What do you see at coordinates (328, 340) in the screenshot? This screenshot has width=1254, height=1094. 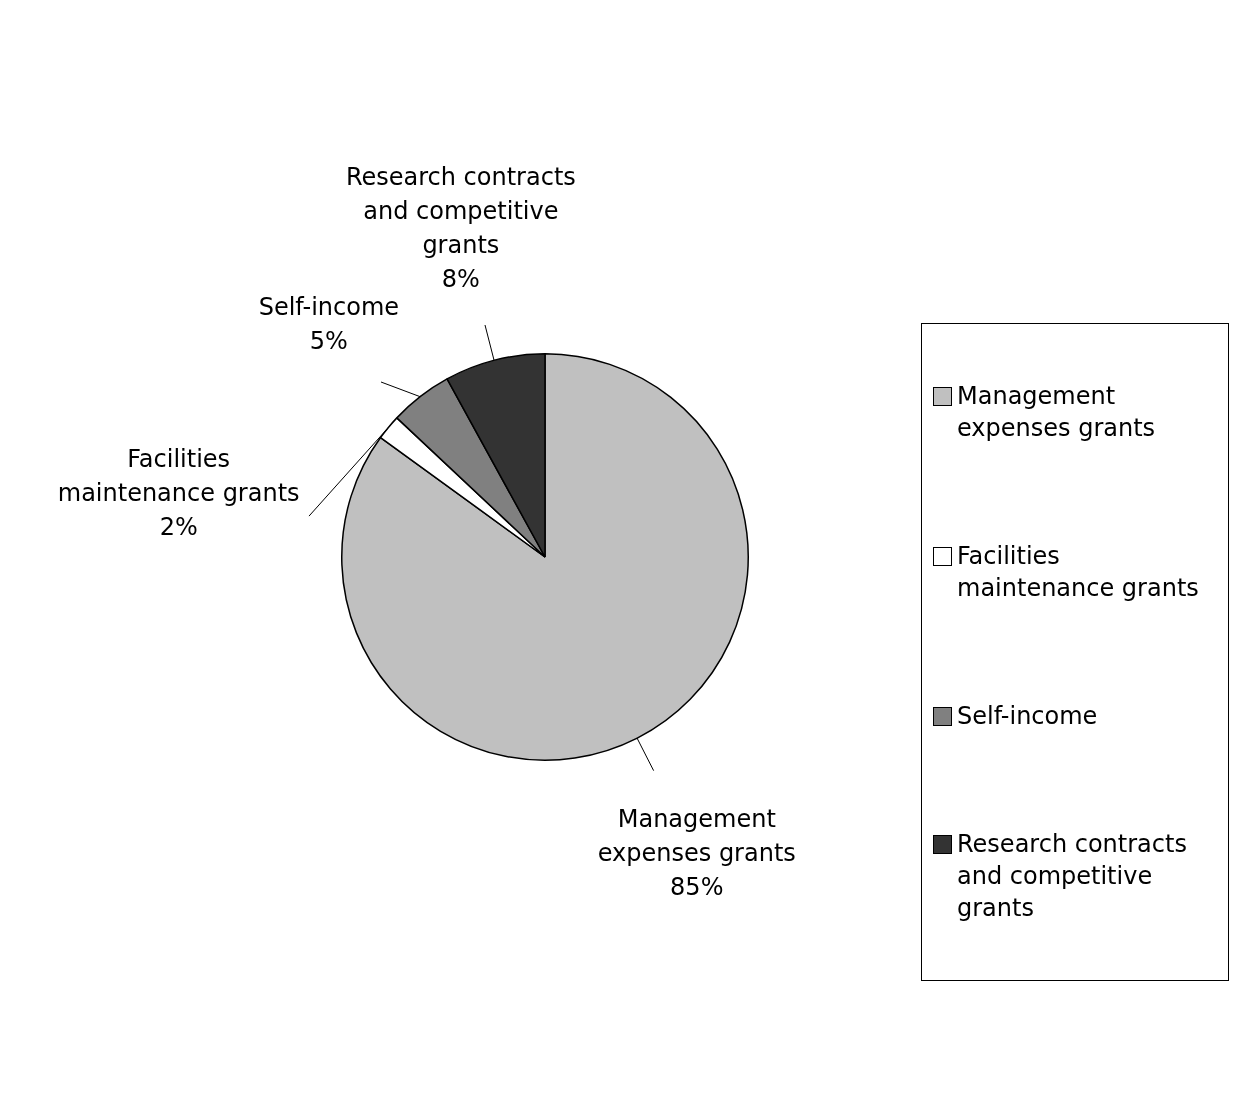 I see `data-label: 5%` at bounding box center [328, 340].